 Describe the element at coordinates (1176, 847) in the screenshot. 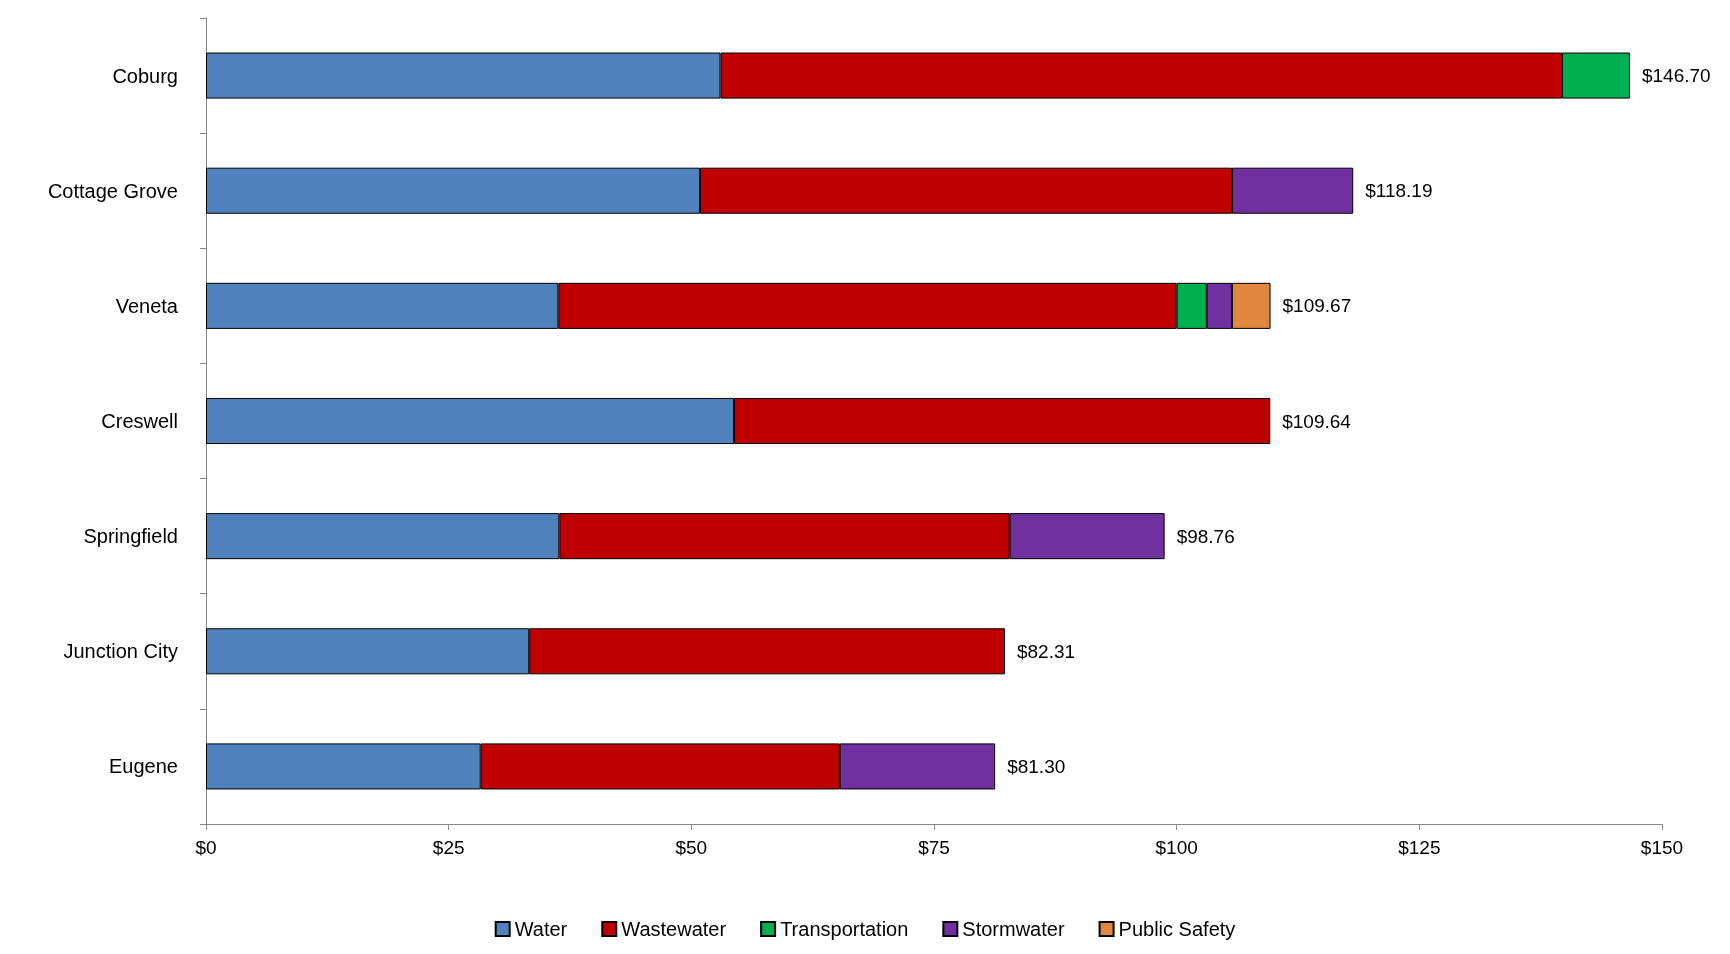

I see `x-tick-label: $100` at that location.